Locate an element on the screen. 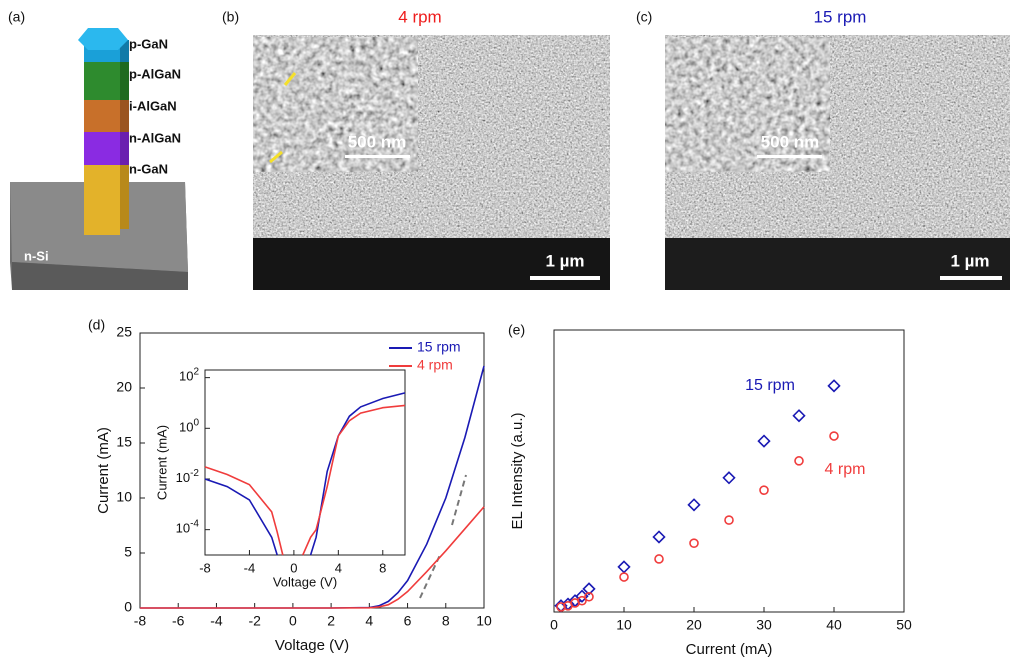  y-tick-exponent: 2 is located at coordinates (196, 371).